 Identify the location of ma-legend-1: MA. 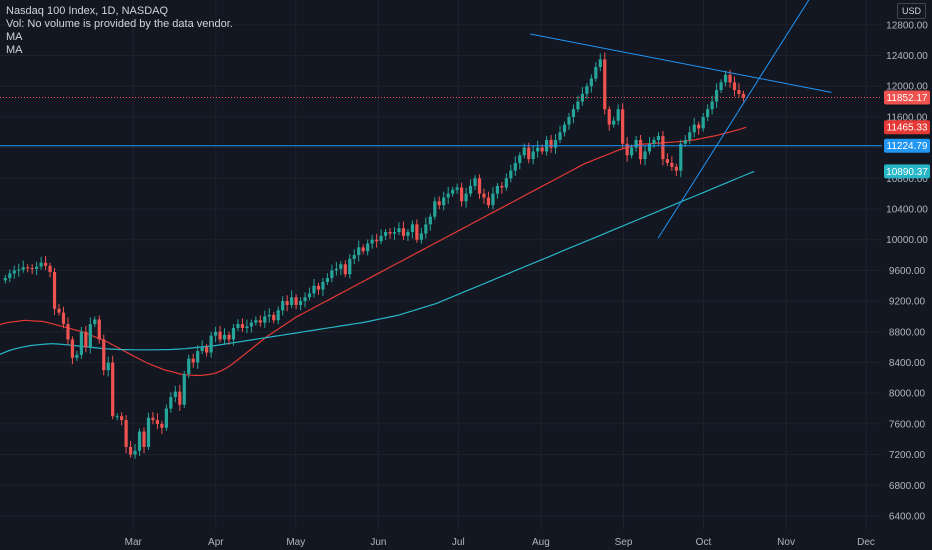
(14, 37).